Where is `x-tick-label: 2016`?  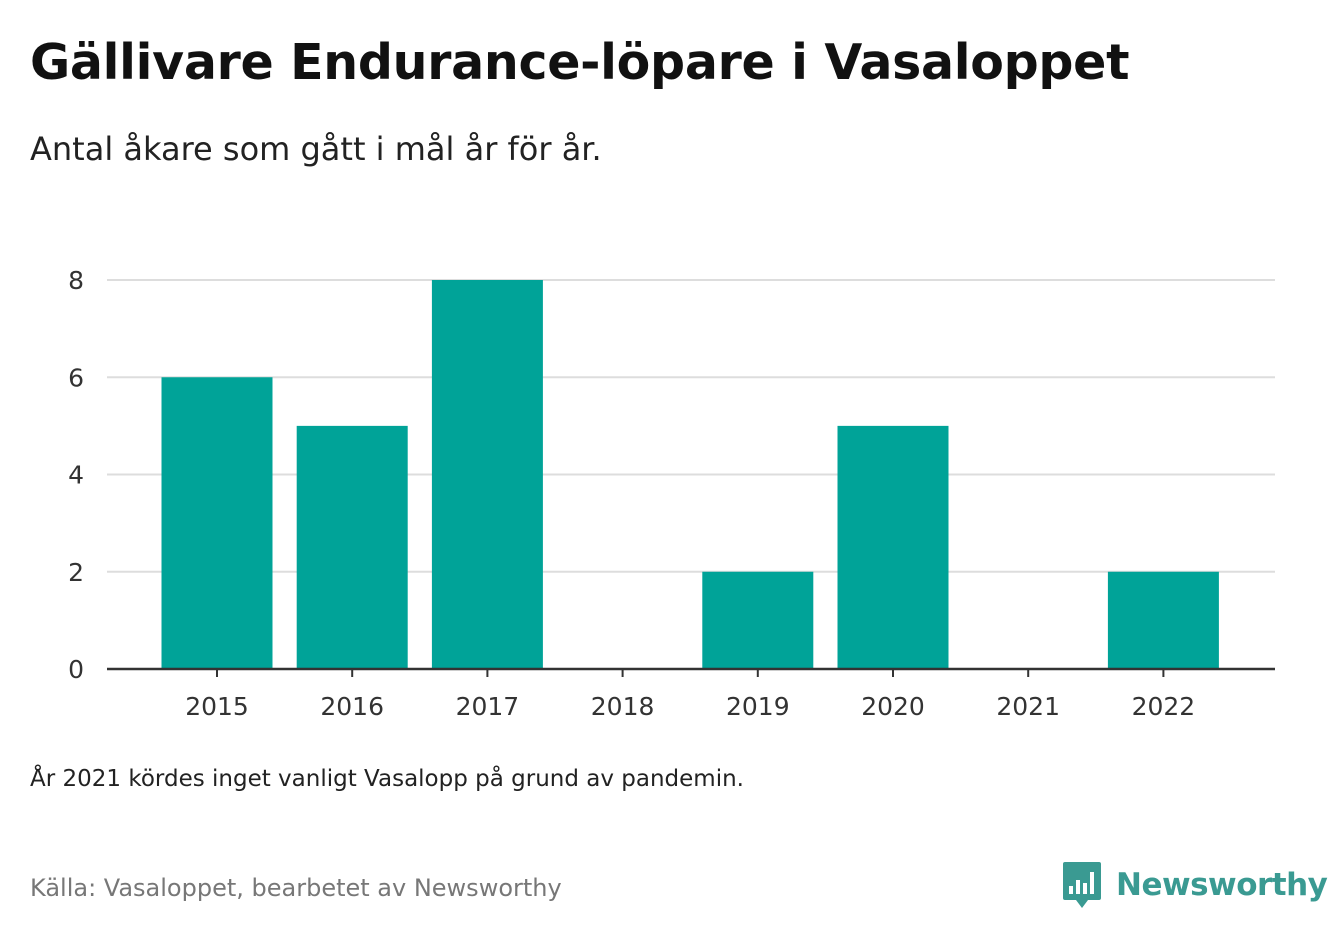 x-tick-label: 2016 is located at coordinates (352, 706).